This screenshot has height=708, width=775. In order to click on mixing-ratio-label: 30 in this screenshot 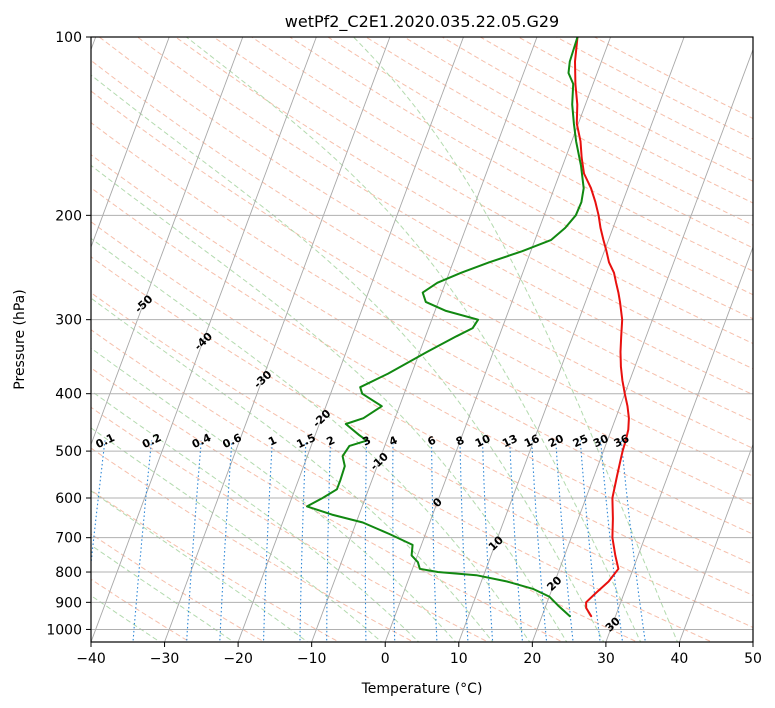, I will do `click(601, 441)`.